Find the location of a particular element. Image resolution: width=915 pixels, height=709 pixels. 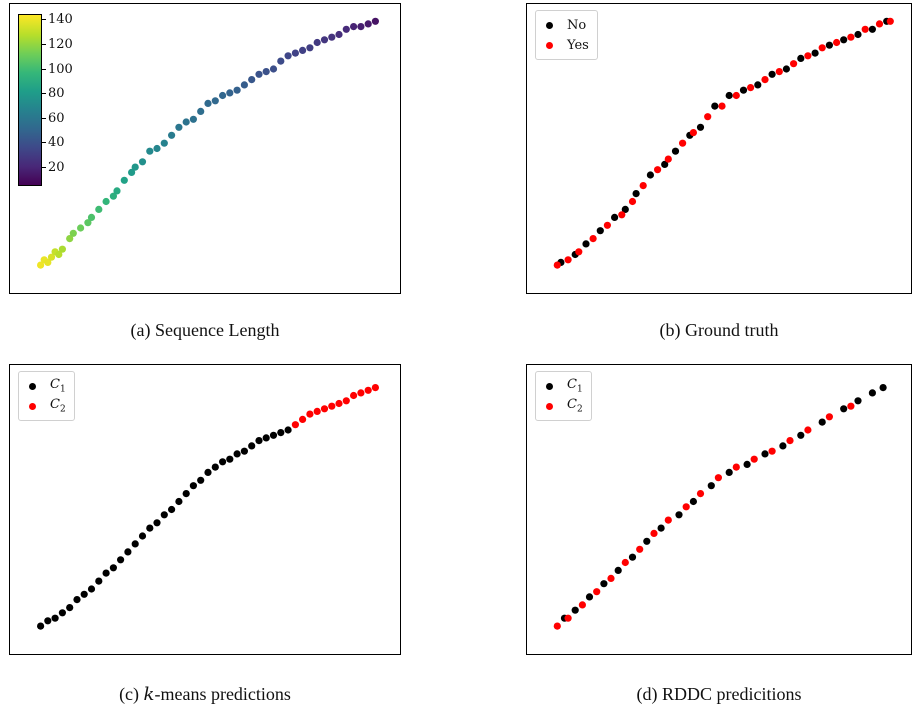

scatter-svg-a is located at coordinates (208, 143).